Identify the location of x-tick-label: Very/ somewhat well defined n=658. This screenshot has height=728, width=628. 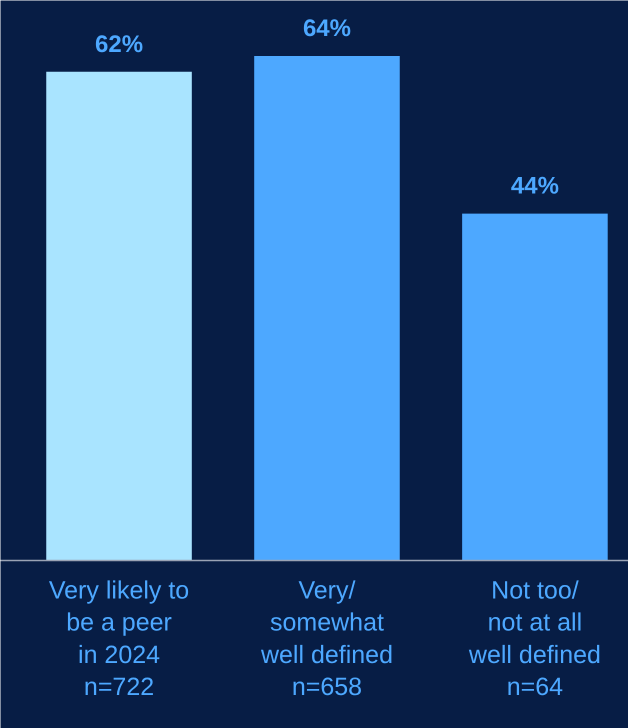
(326, 639).